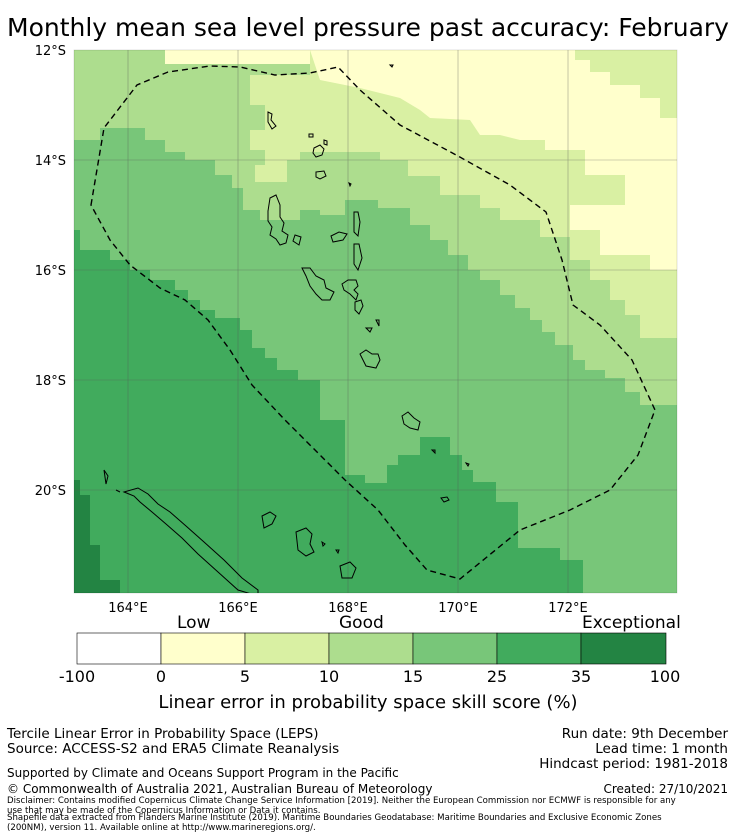 The height and width of the screenshot is (839, 736). What do you see at coordinates (581, 676) in the screenshot?
I see `colorbar-tick: 35` at bounding box center [581, 676].